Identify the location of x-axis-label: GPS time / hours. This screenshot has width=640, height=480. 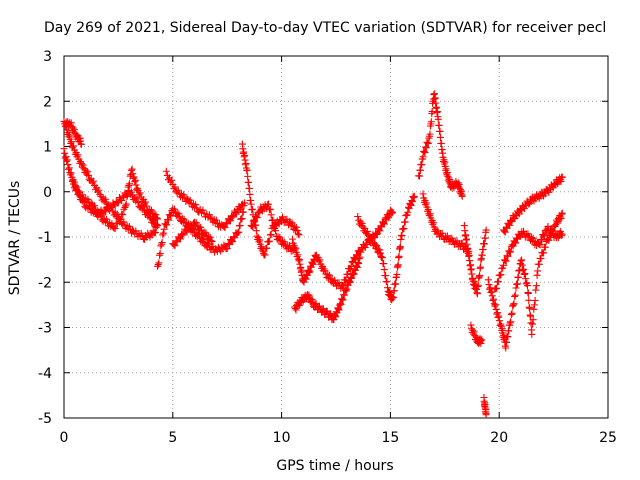
(334, 466).